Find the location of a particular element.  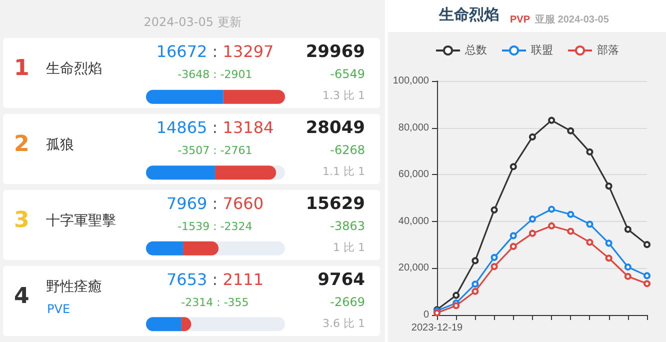

annotation: -3648 : -2901 is located at coordinates (215, 74).